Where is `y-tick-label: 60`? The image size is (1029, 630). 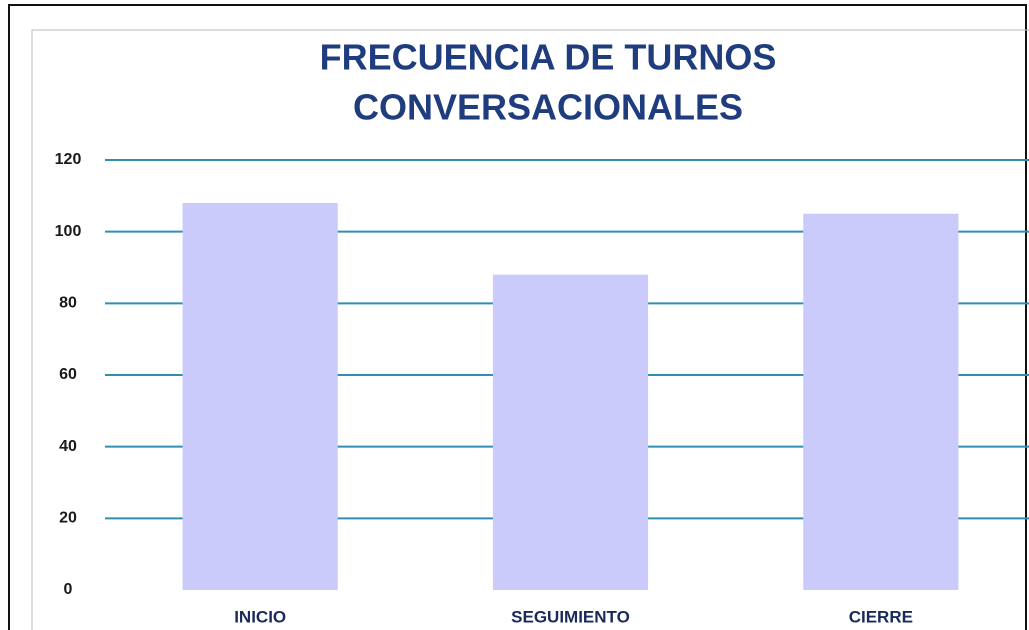 y-tick-label: 60 is located at coordinates (68, 374).